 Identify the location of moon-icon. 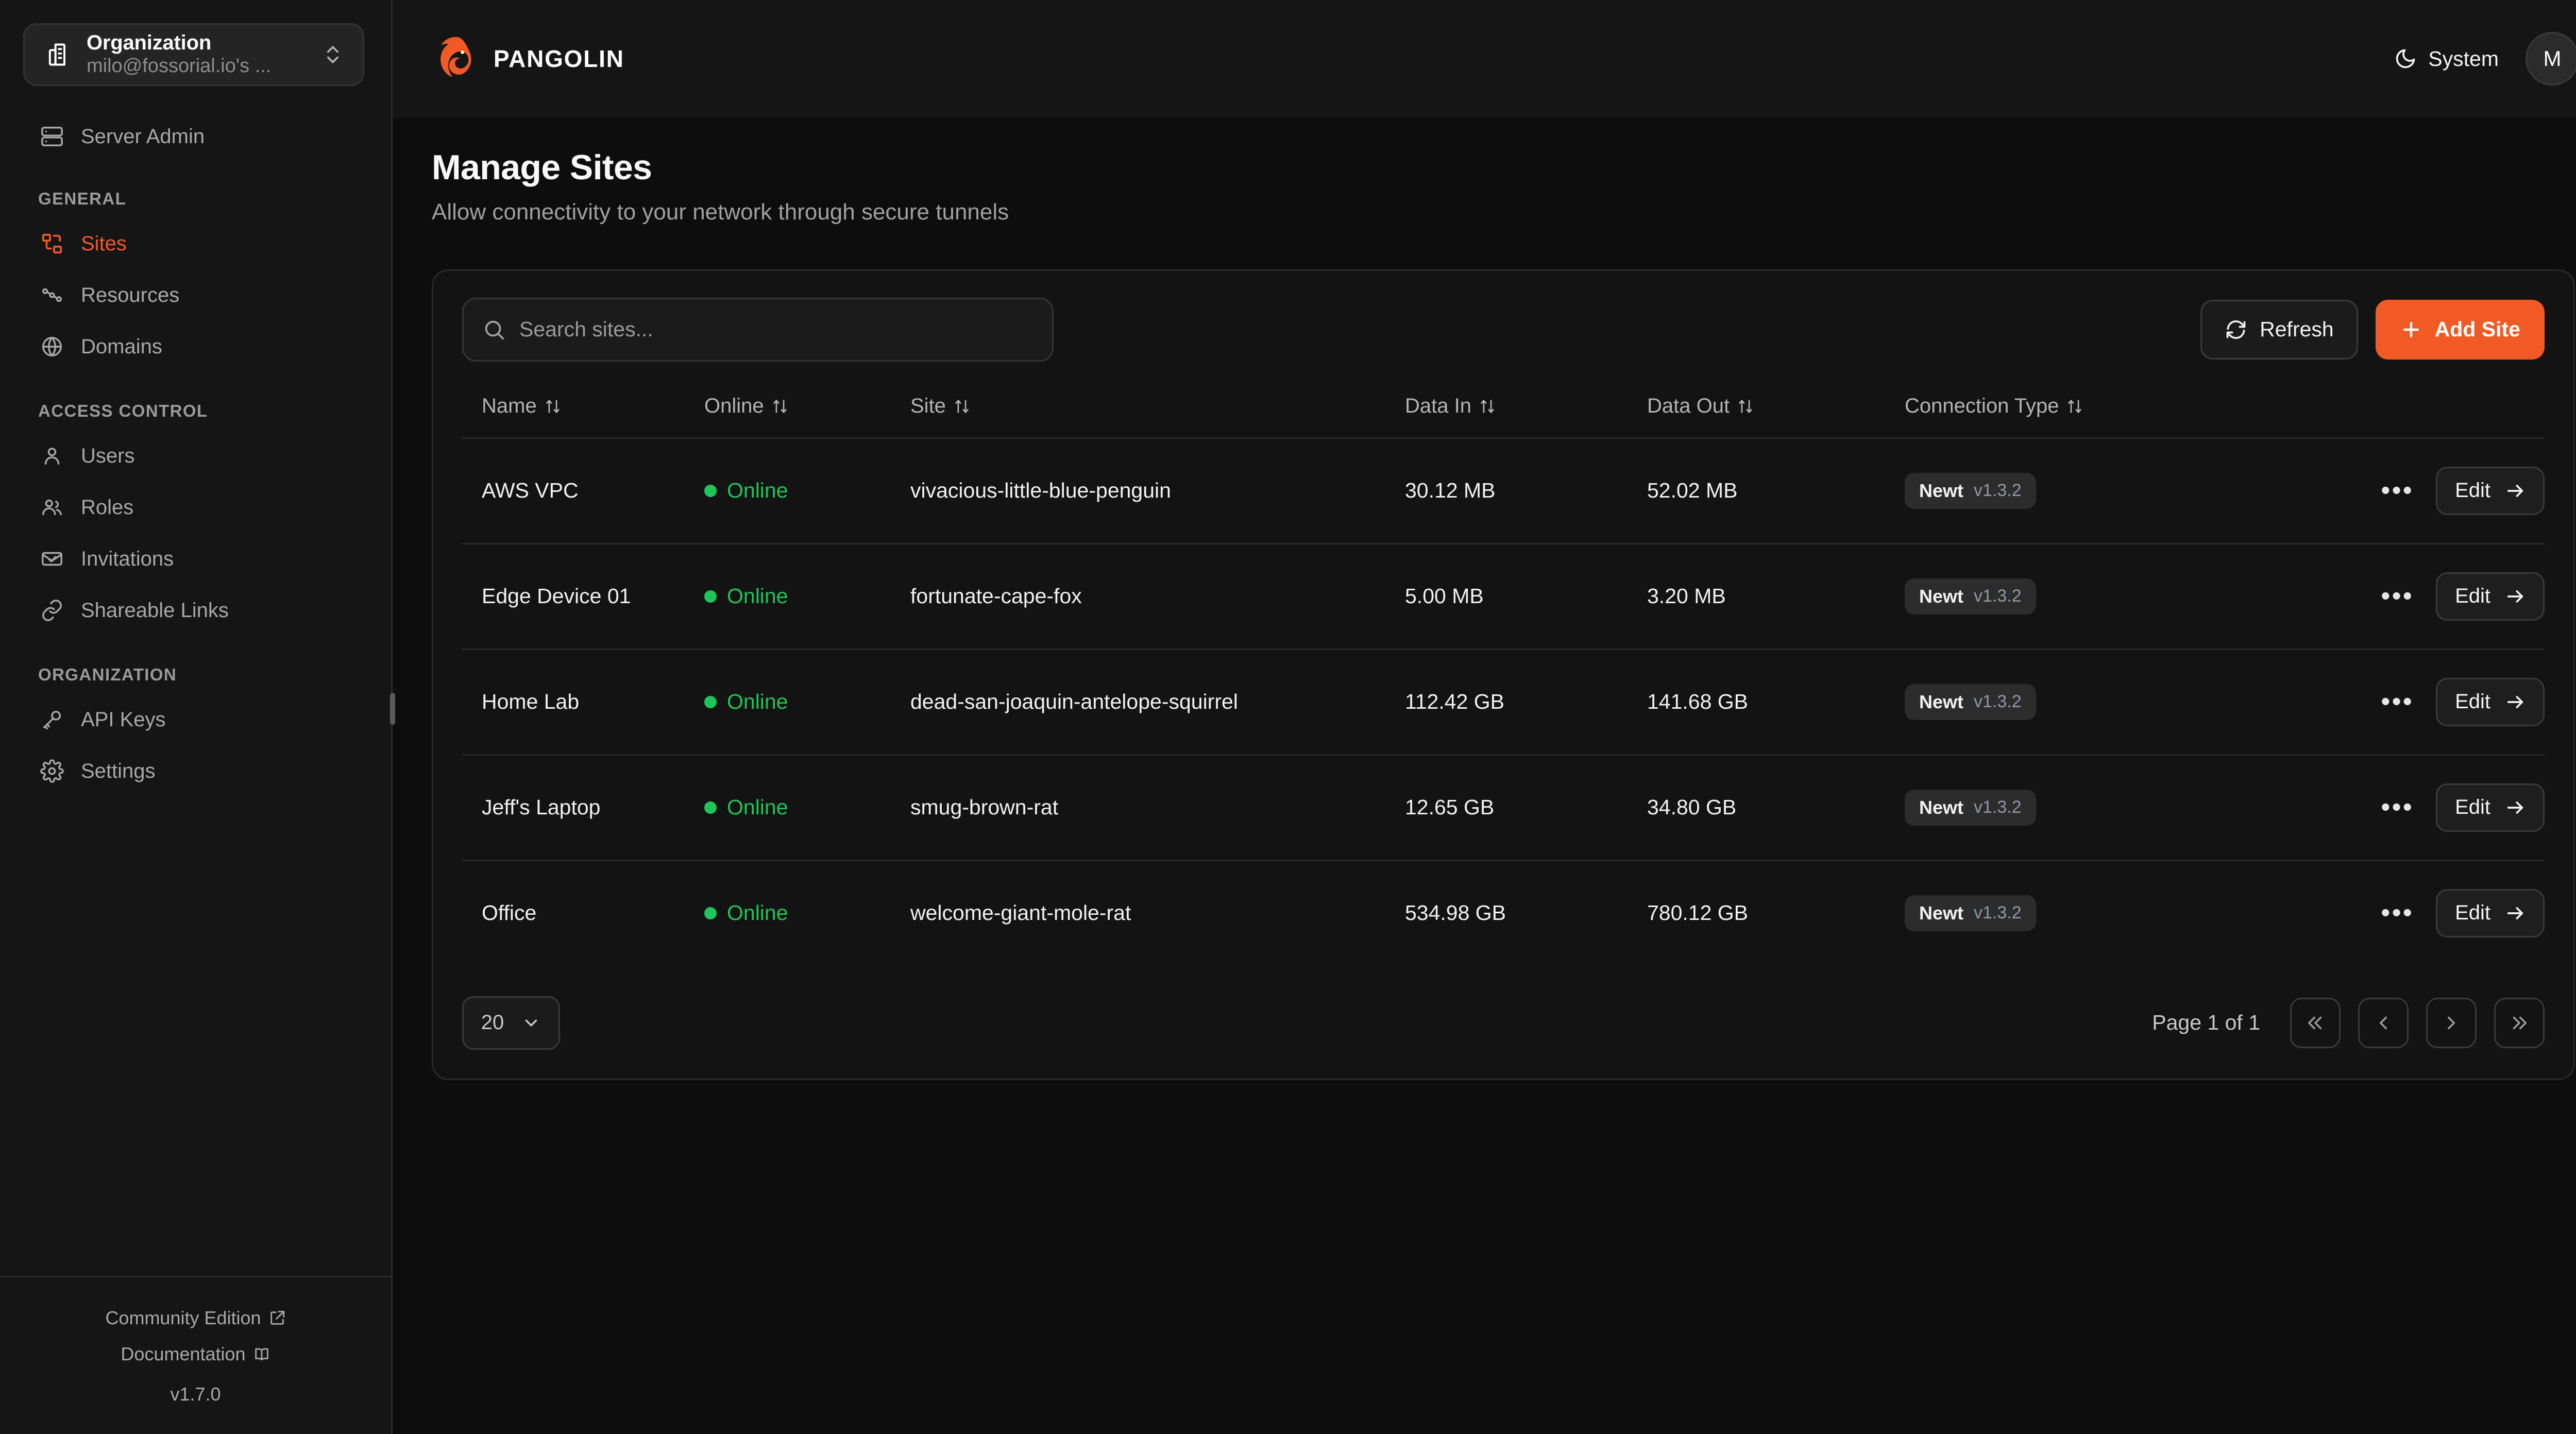
(2405, 58).